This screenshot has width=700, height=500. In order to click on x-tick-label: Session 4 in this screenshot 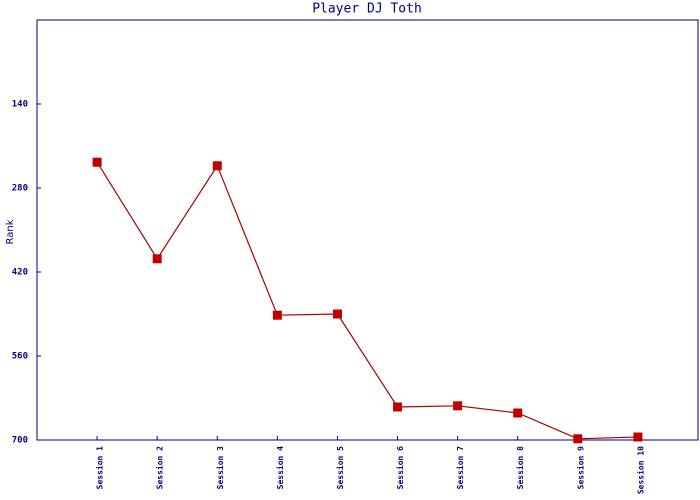, I will do `click(280, 468)`.